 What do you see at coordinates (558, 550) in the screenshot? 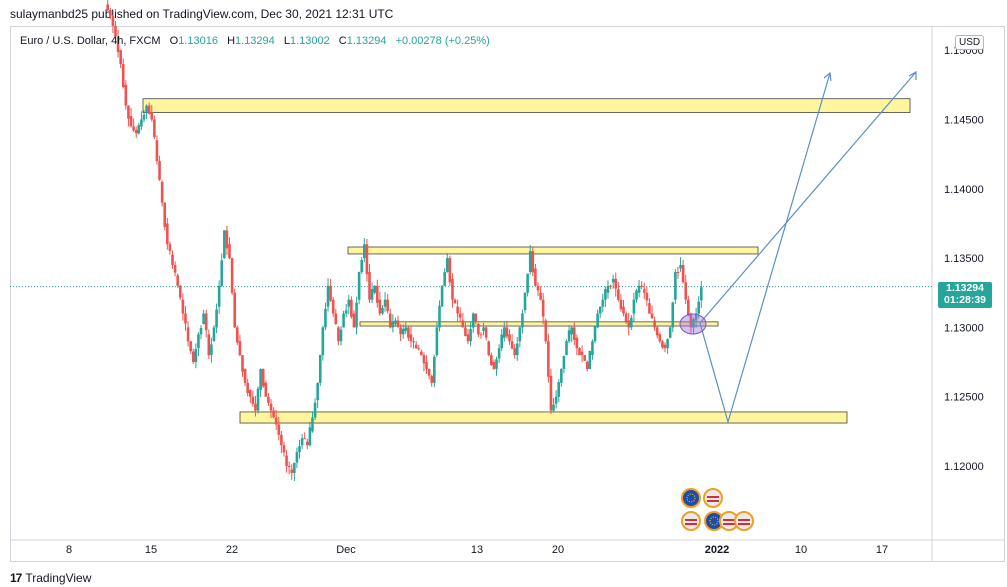
I see `time-tick-label: 20` at bounding box center [558, 550].